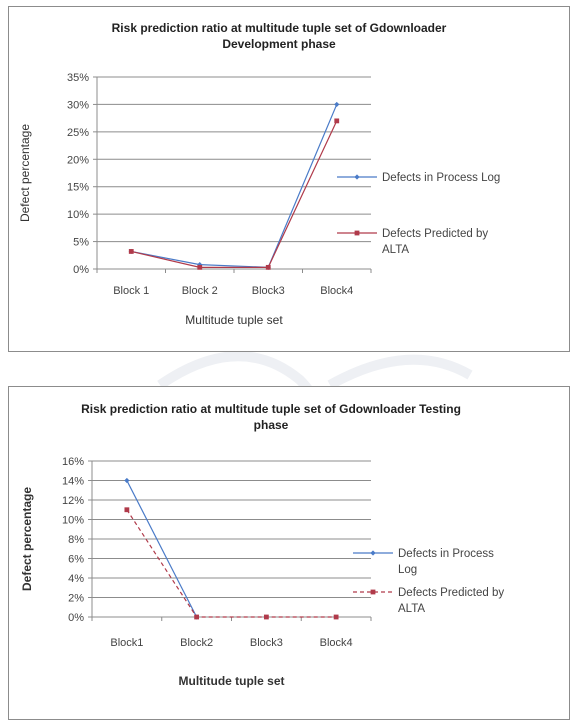 The image size is (572, 726). I want to click on y-tick-label: 20%, so click(78, 160).